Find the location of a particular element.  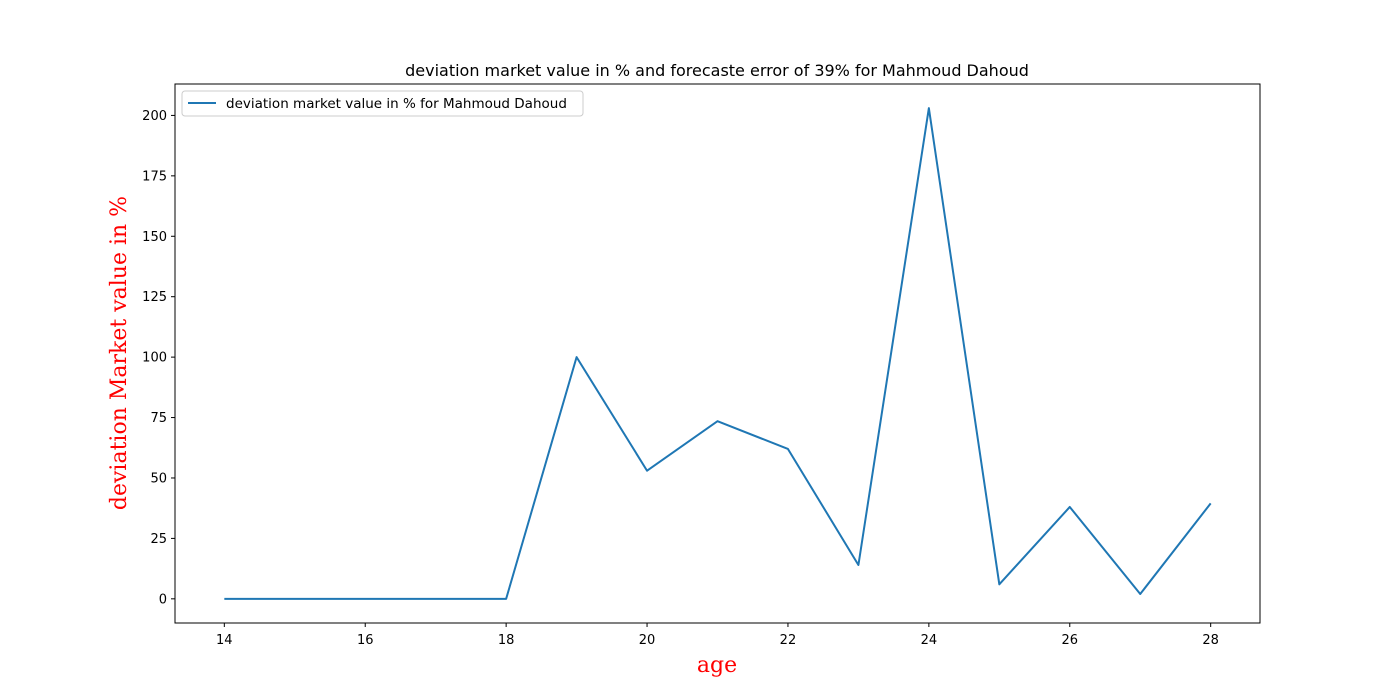

x-tick-label: 16 is located at coordinates (365, 640).